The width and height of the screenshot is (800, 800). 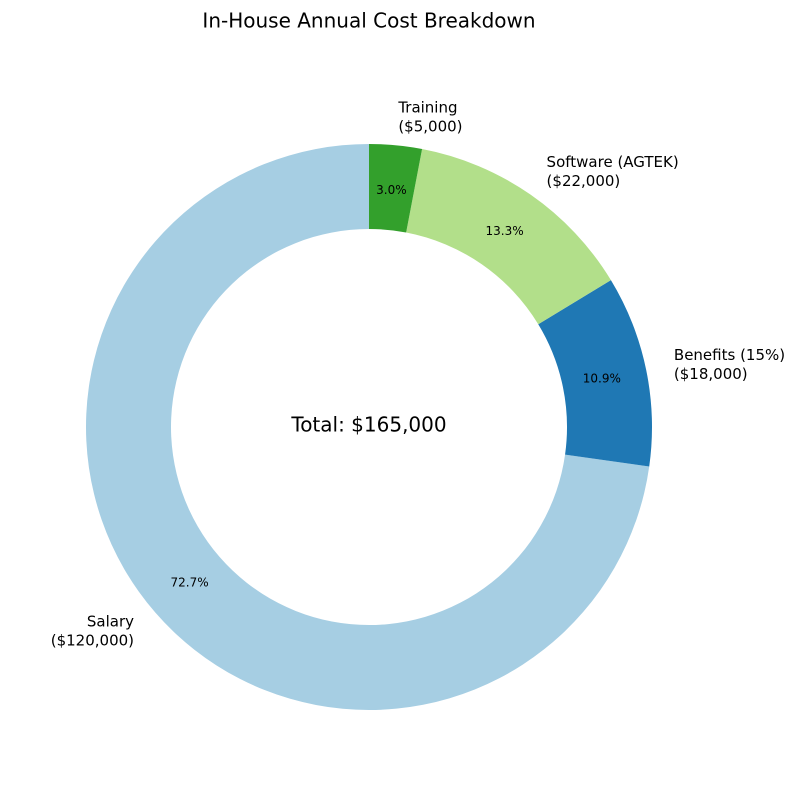 I want to click on percent-label: 10.9%, so click(x=602, y=379).